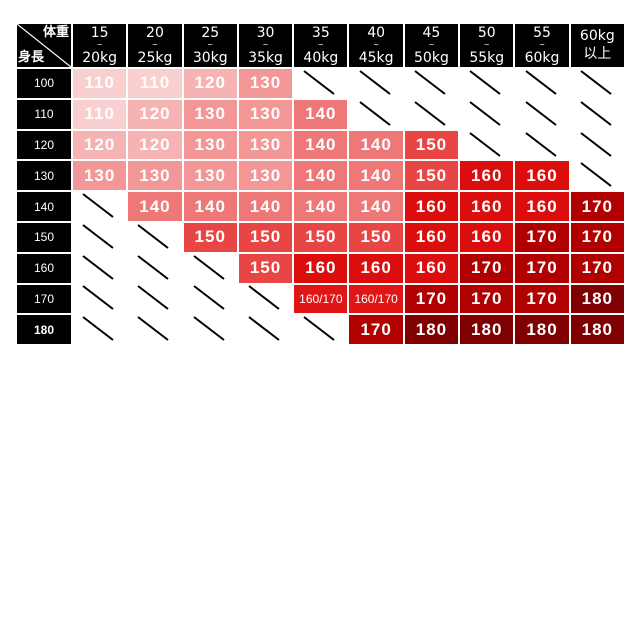 This screenshot has height=640, width=640. What do you see at coordinates (100, 145) in the screenshot?
I see `size-cell: 120` at bounding box center [100, 145].